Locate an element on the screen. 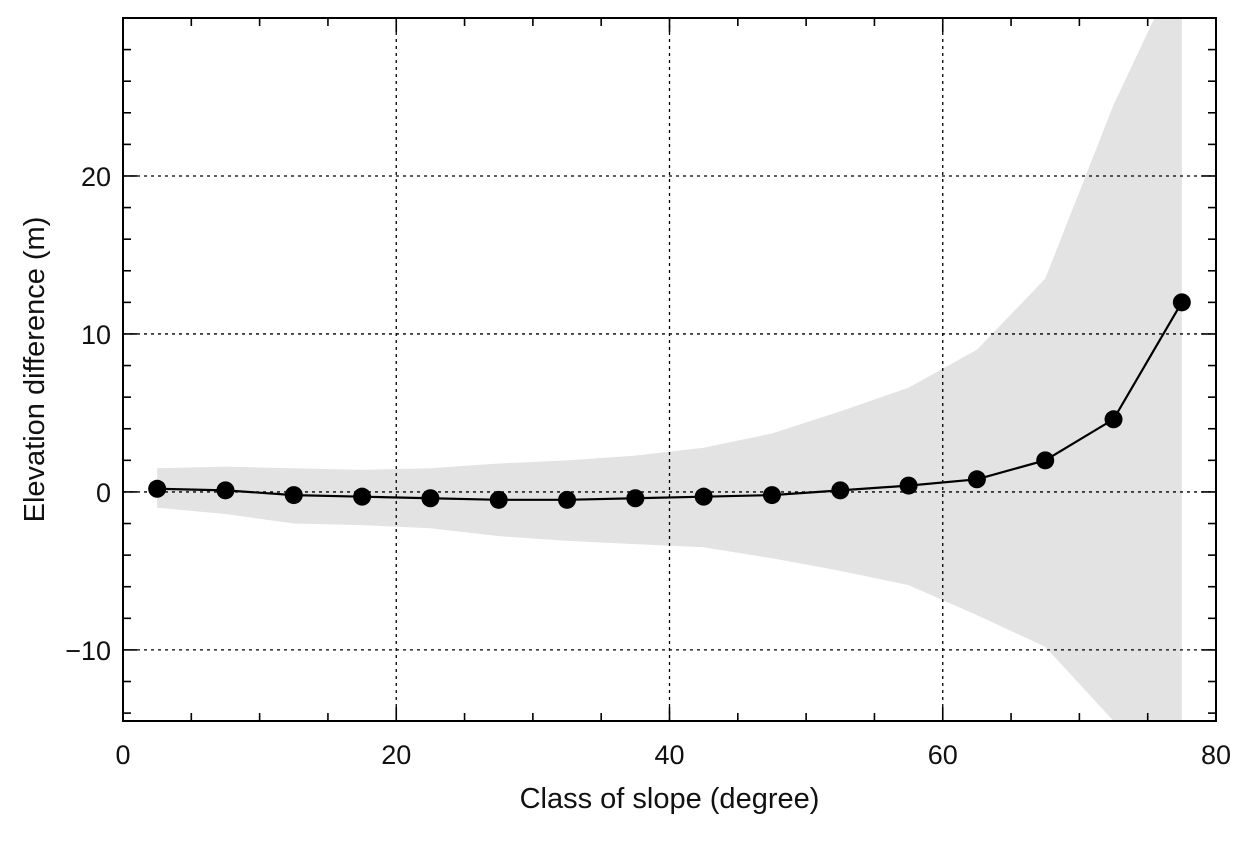 This screenshot has height=844, width=1245. x-tick-labels: 0 20 40 60 80 is located at coordinates (673, 755).